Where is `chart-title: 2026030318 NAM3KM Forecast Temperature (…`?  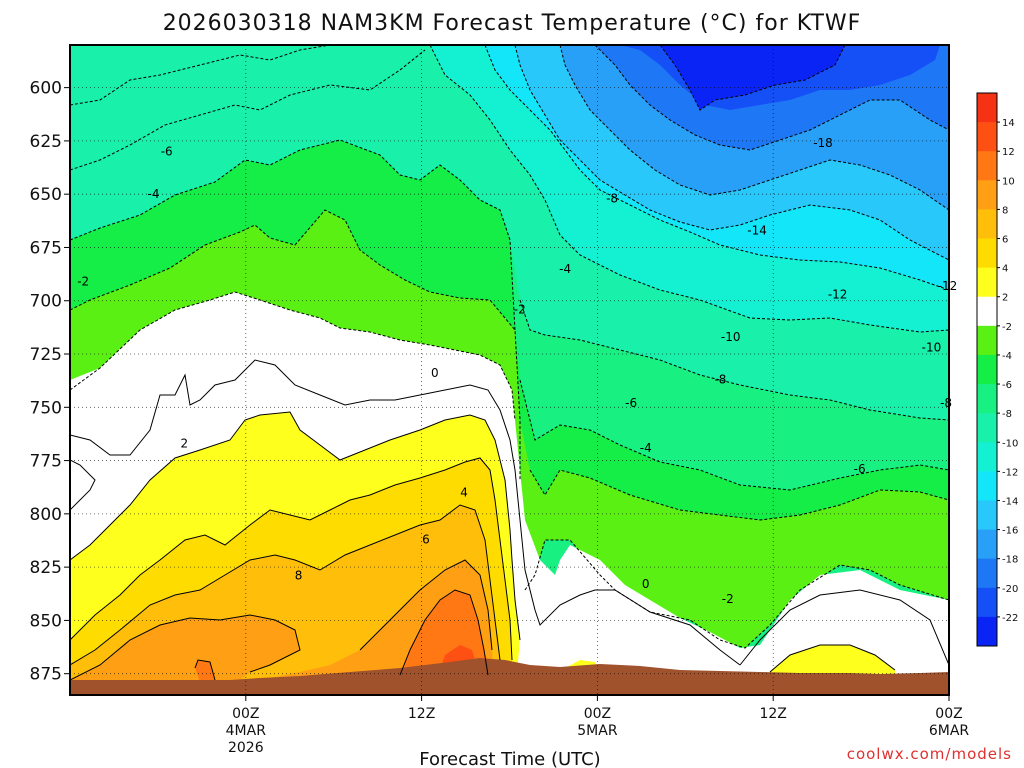 chart-title: 2026030318 NAM3KM Forecast Temperature (… is located at coordinates (512, 23).